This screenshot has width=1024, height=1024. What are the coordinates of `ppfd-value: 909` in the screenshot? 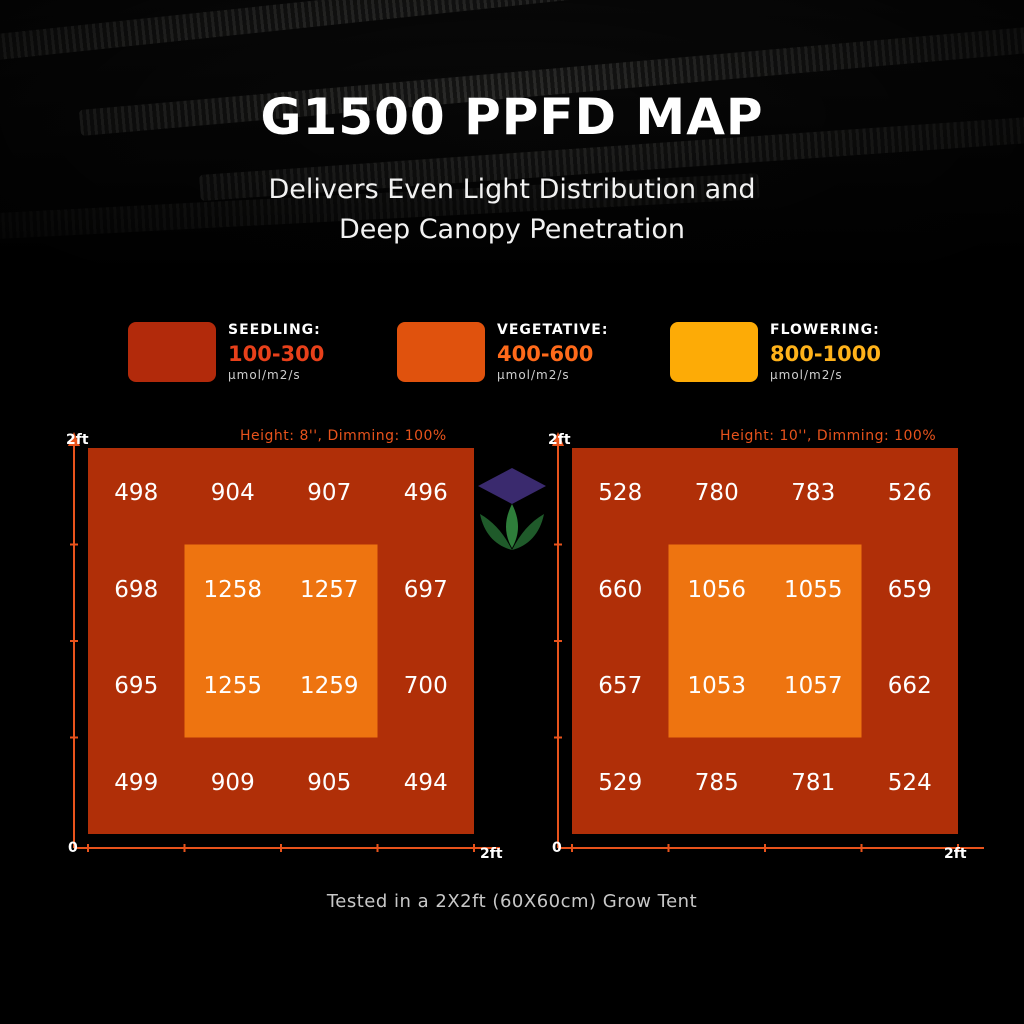 It's located at (232, 782).